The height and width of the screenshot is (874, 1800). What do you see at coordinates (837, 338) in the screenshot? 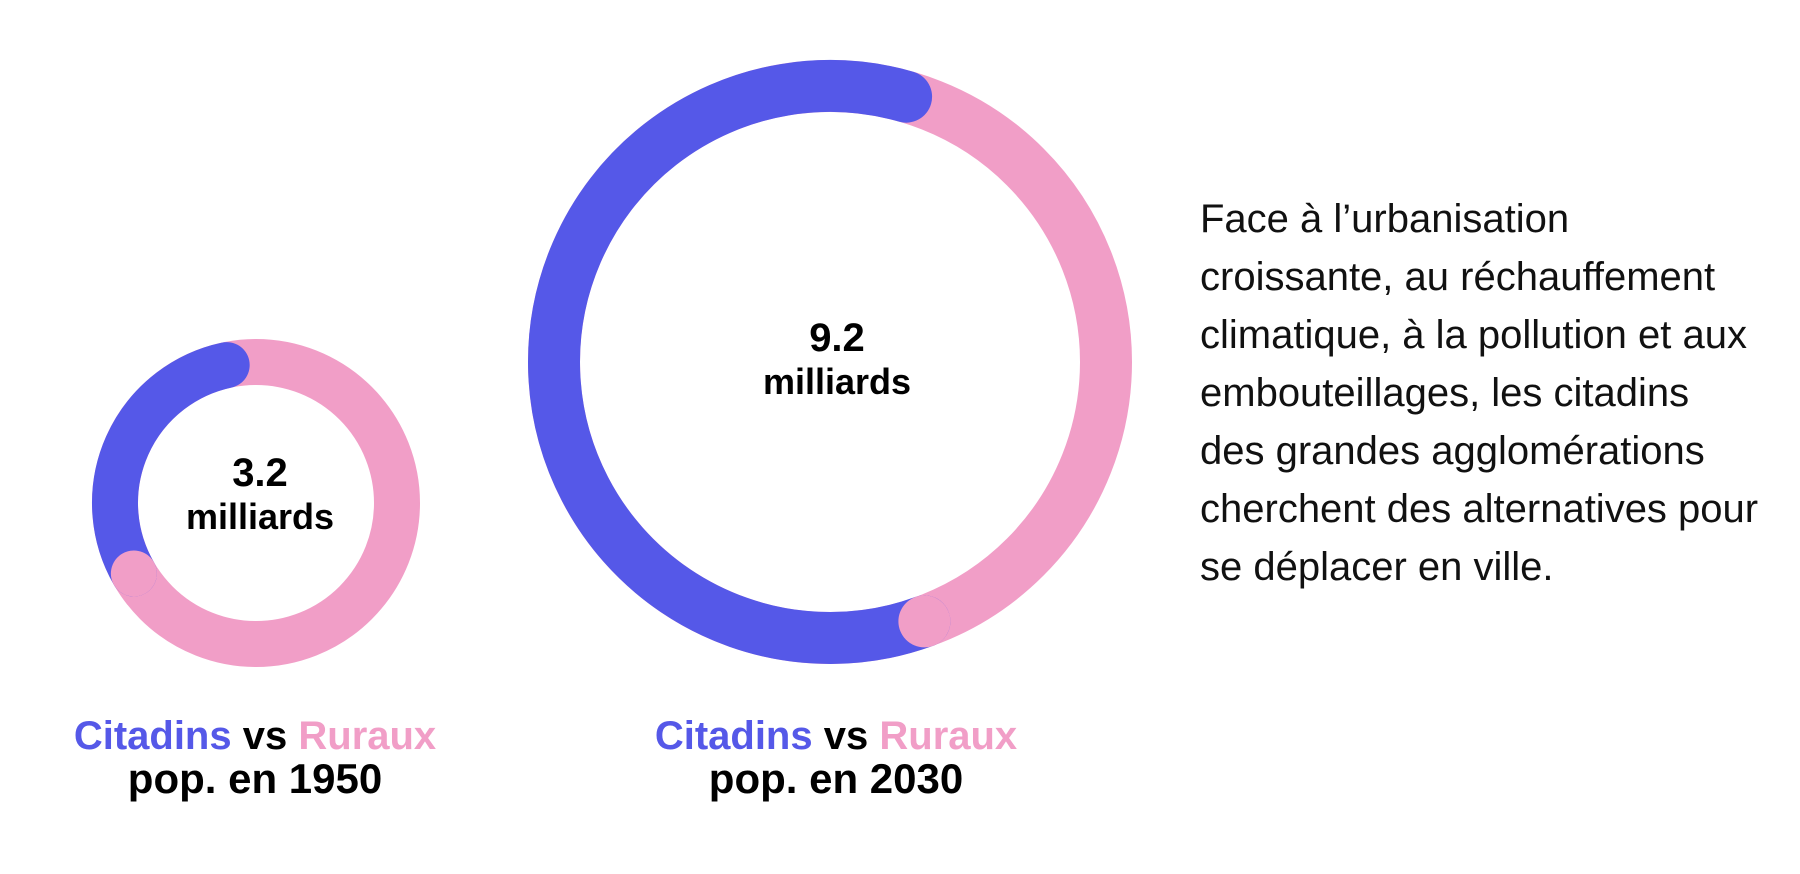
I see `center-value-2030: 9.2` at bounding box center [837, 338].